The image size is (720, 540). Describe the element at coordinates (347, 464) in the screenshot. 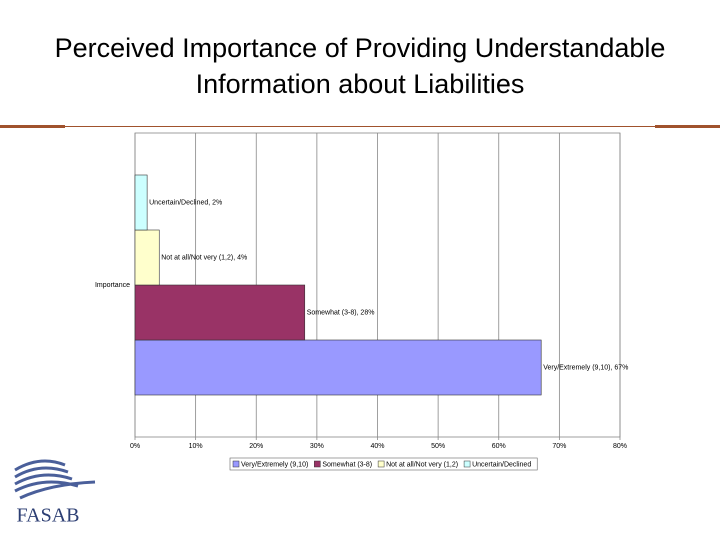

I see `legend-label: Somewhat (3-8)` at that location.